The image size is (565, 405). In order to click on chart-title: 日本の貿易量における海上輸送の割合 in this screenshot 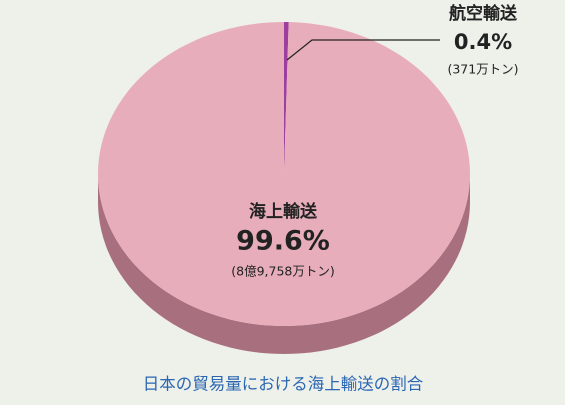, I will do `click(283, 384)`.